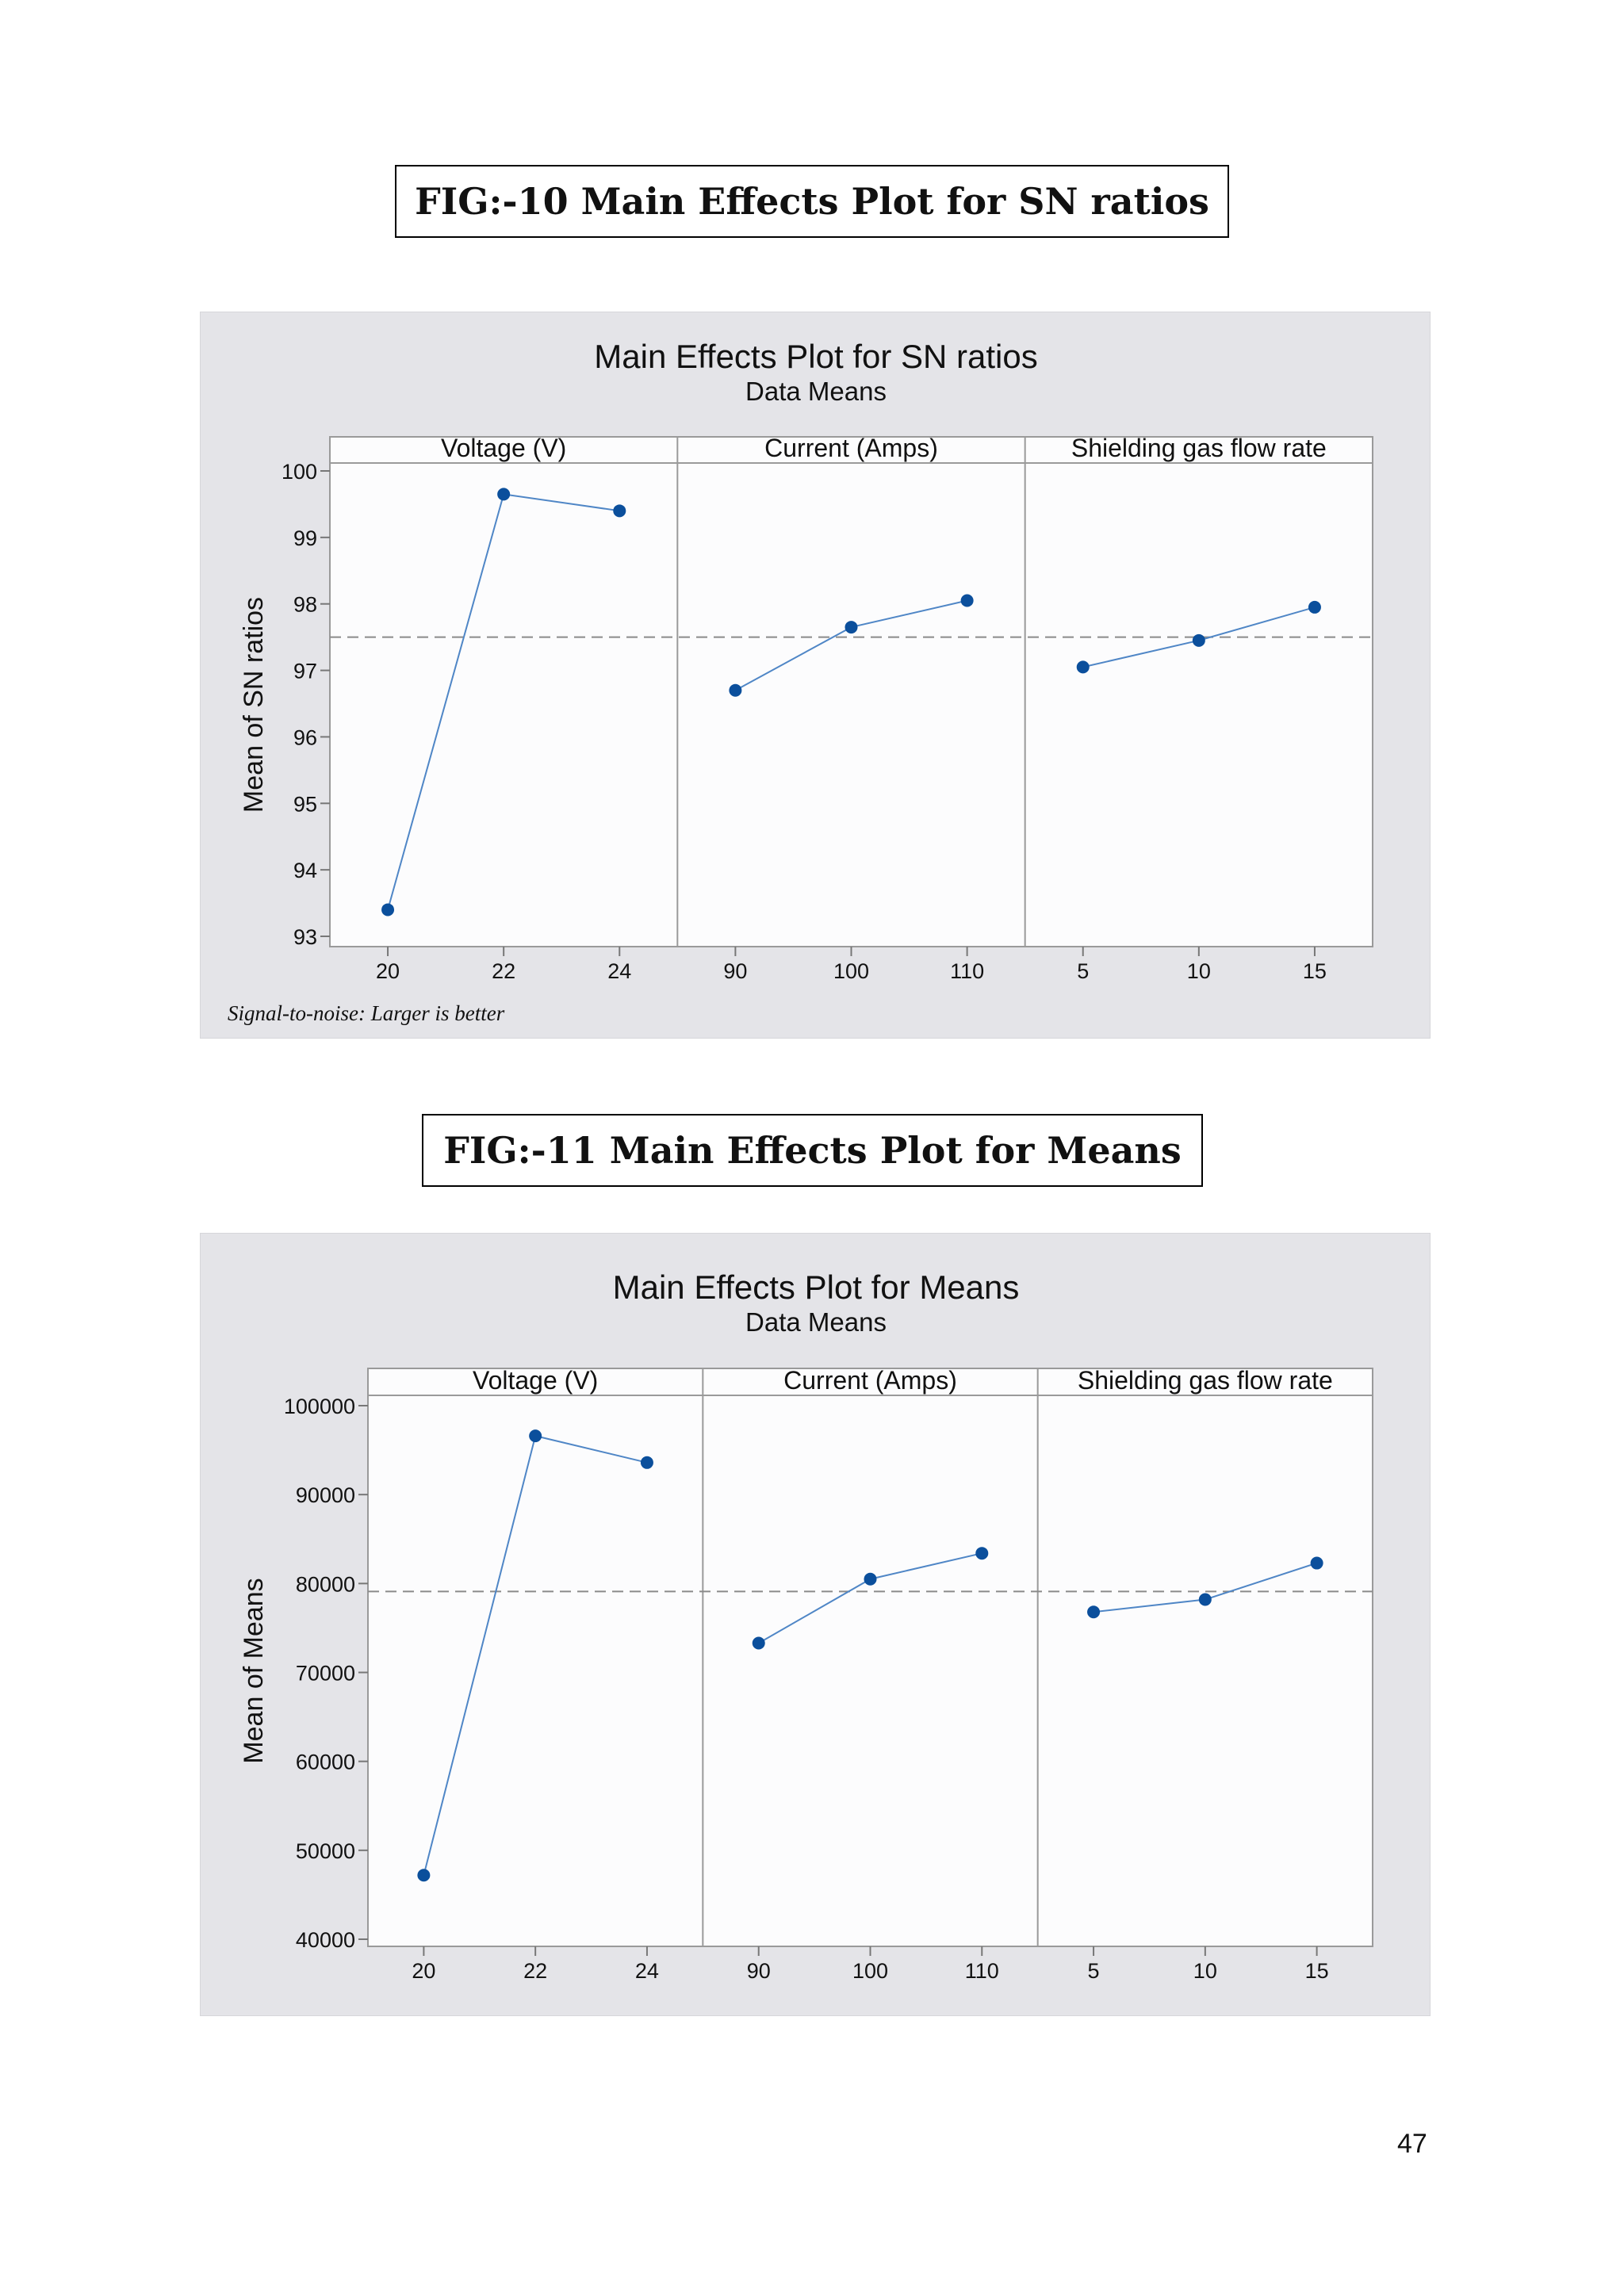 The image size is (1624, 2296). What do you see at coordinates (1315, 971) in the screenshot?
I see `sn-x-tick-label: 15` at bounding box center [1315, 971].